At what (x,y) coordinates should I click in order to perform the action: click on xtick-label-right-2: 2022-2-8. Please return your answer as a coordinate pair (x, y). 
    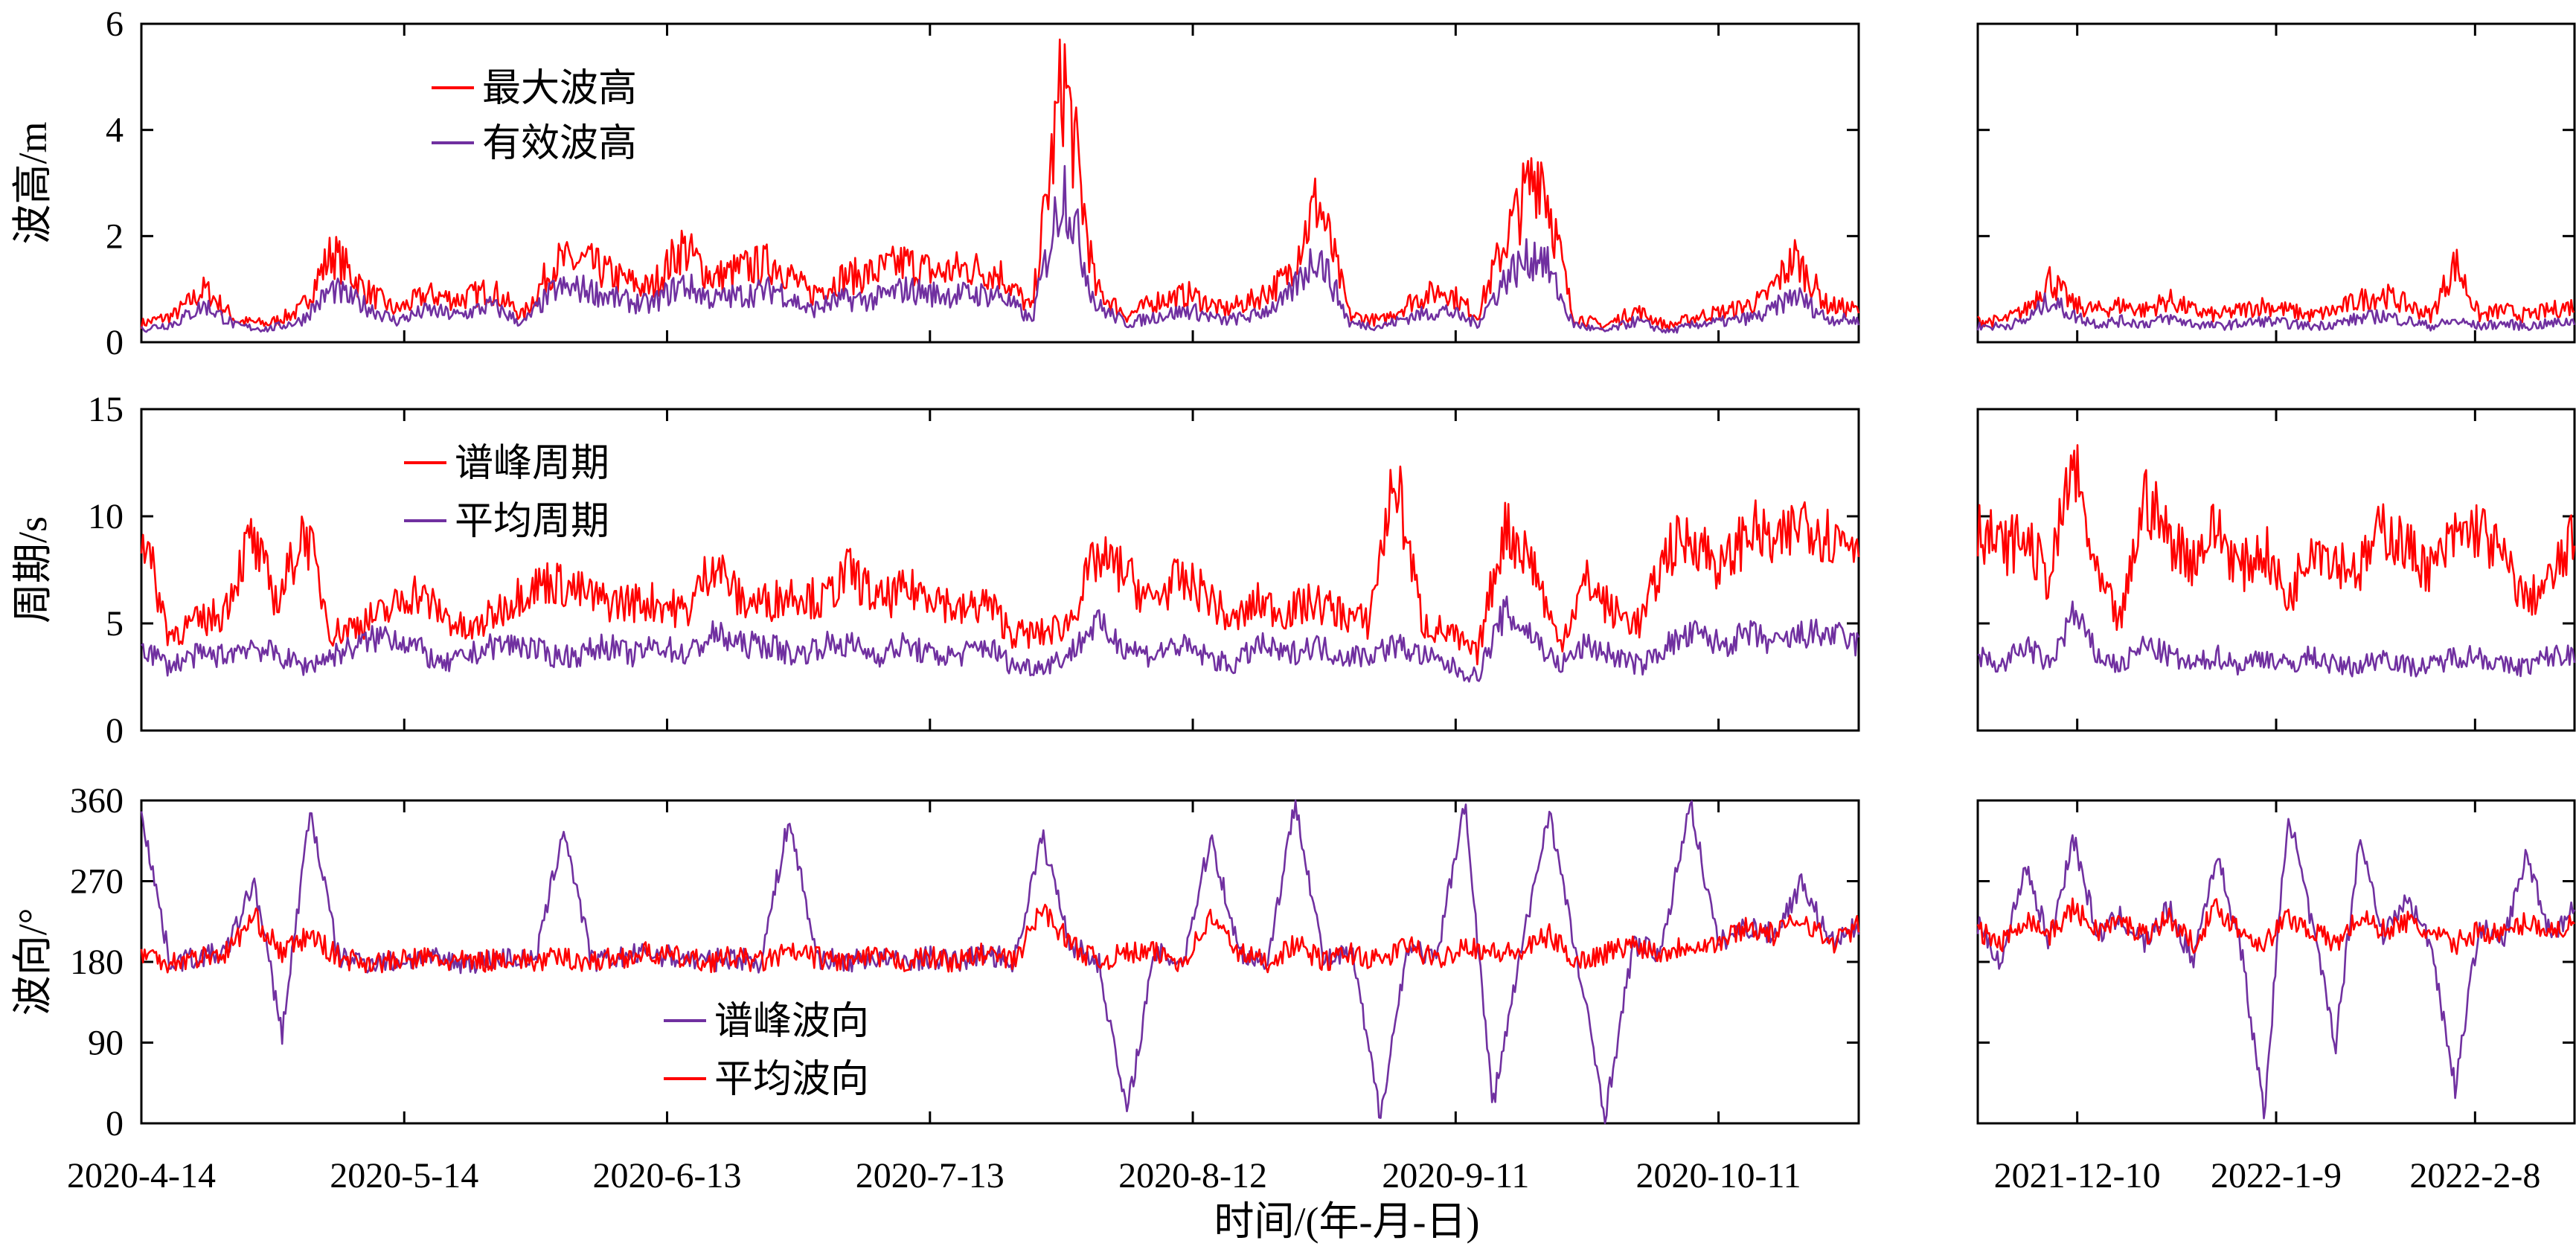
    Looking at the image, I should click on (2474, 1175).